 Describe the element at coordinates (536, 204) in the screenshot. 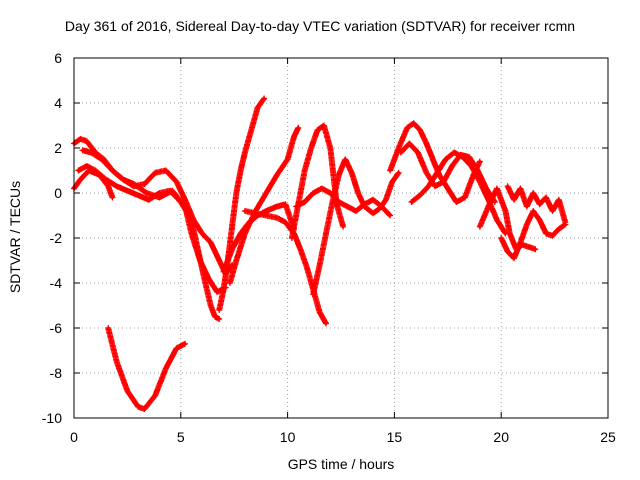

I see `series-s18` at that location.